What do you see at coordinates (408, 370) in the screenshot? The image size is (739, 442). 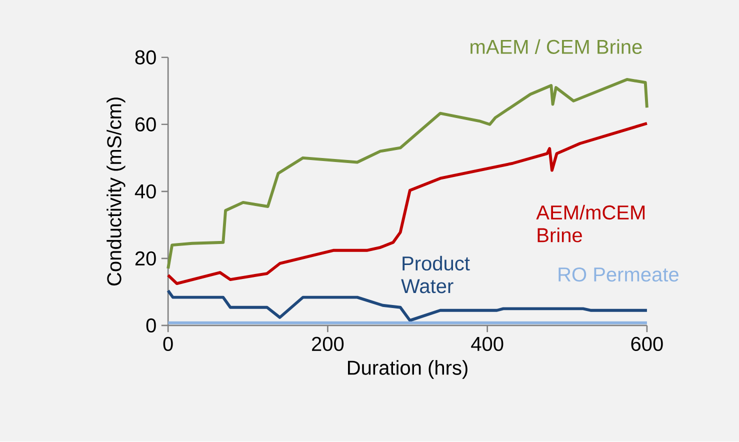 I see `x-axis-title: Duration (hrs)` at bounding box center [408, 370].